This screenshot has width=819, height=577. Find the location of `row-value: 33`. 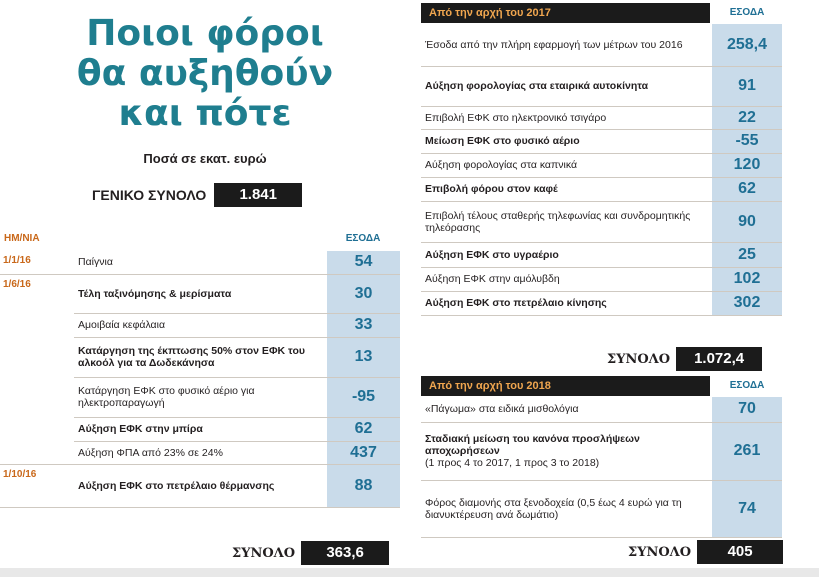

row-value: 33 is located at coordinates (363, 325).